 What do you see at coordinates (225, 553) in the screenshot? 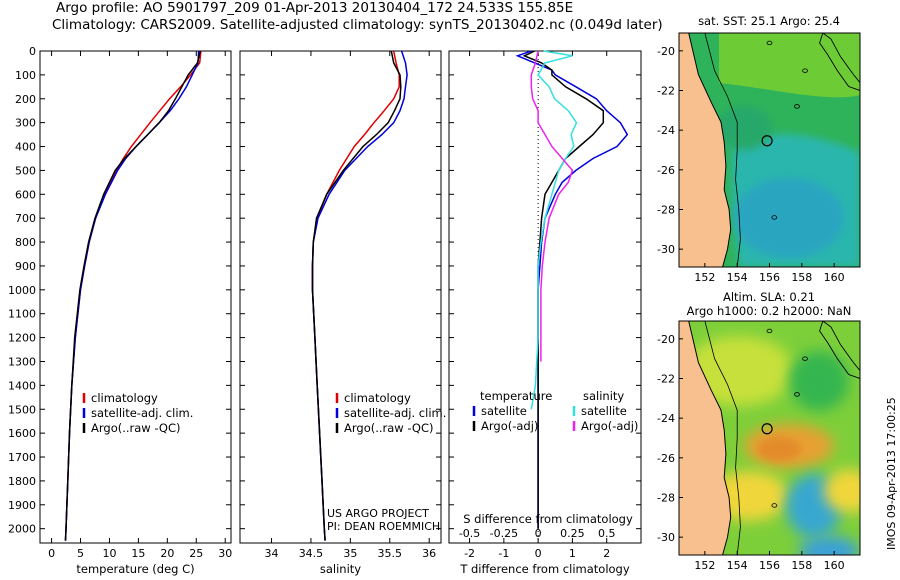
I see `x-tick-label: 30` at bounding box center [225, 553].